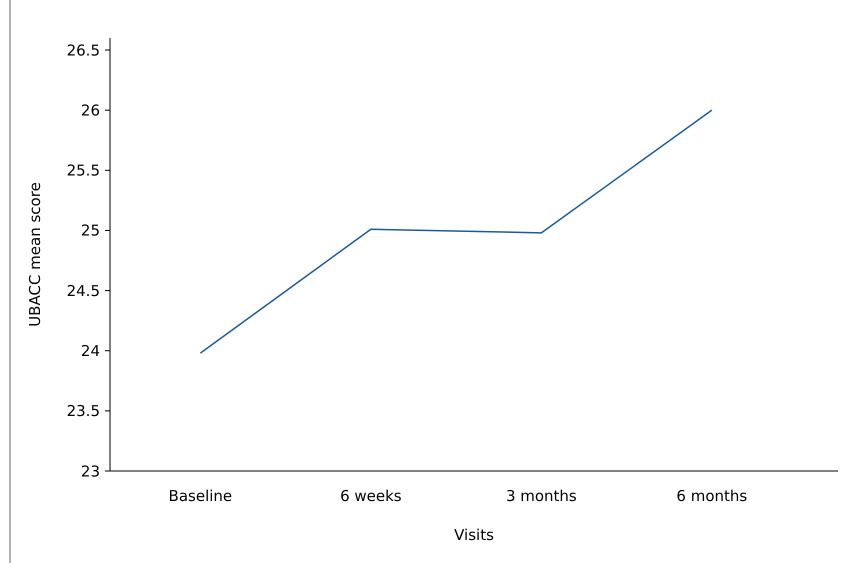 The width and height of the screenshot is (844, 563). I want to click on y-tick-label: 23, so click(90, 471).